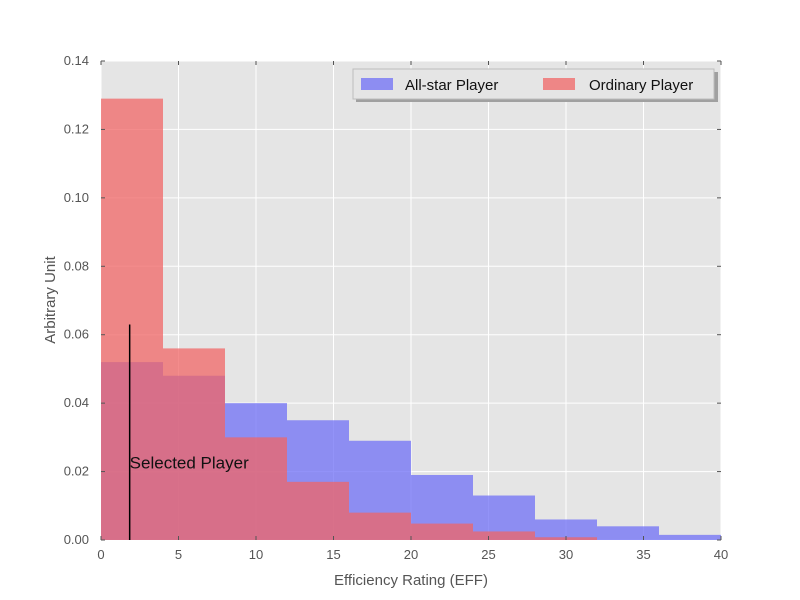 This screenshot has height=600, width=800. Describe the element at coordinates (643, 554) in the screenshot. I see `x-tick-label: 35` at that location.